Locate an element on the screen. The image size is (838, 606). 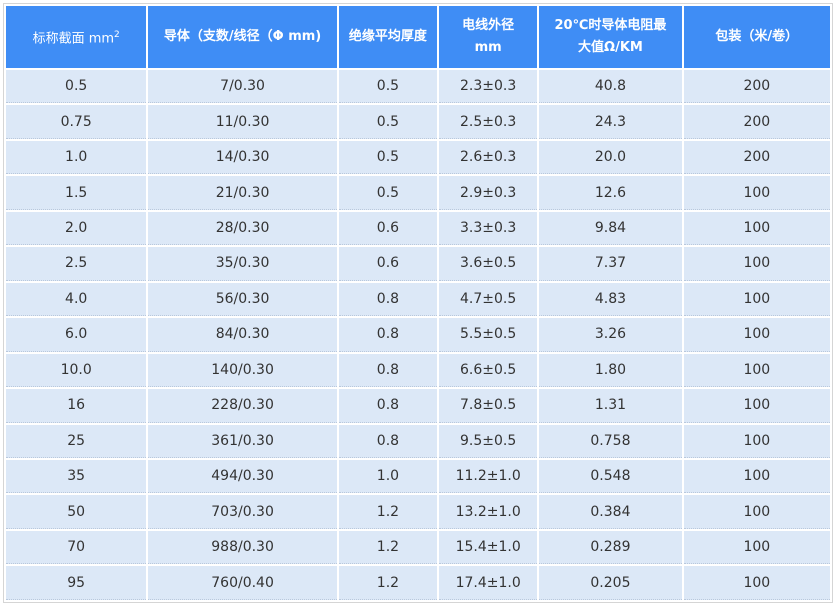
header-outer-diameter-line1: 电线外径 is located at coordinates (488, 25).